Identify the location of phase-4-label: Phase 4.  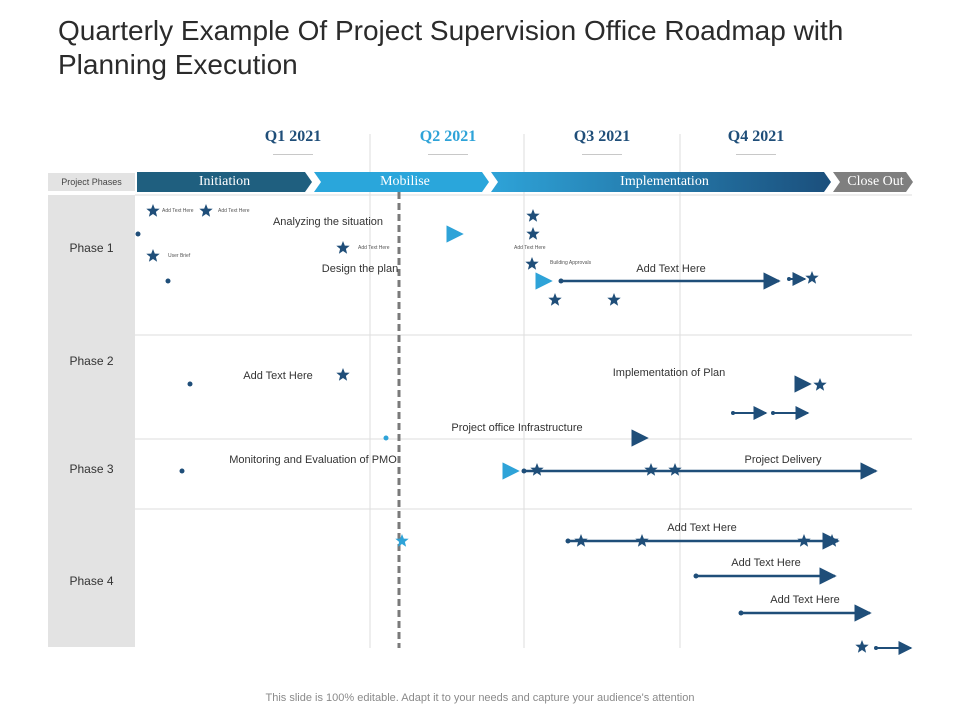
(91, 581).